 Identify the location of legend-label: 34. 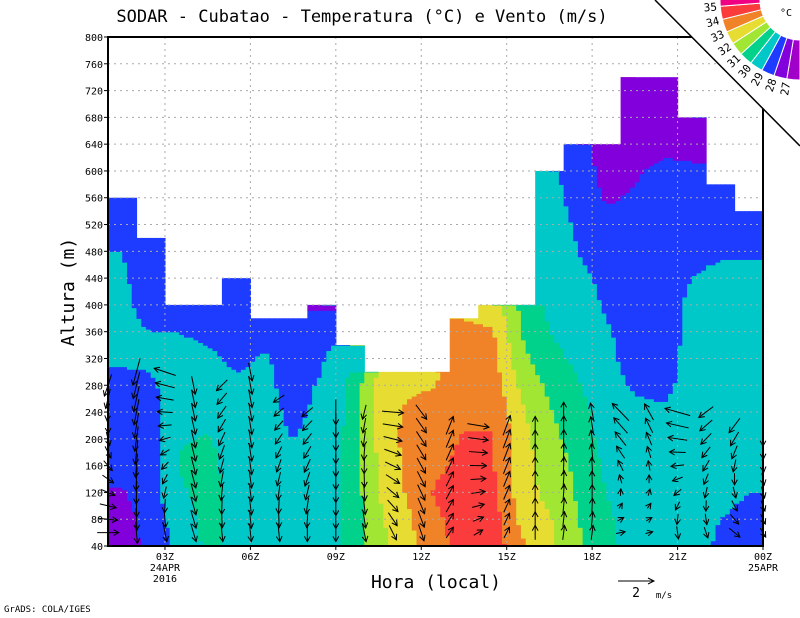
(713, 22).